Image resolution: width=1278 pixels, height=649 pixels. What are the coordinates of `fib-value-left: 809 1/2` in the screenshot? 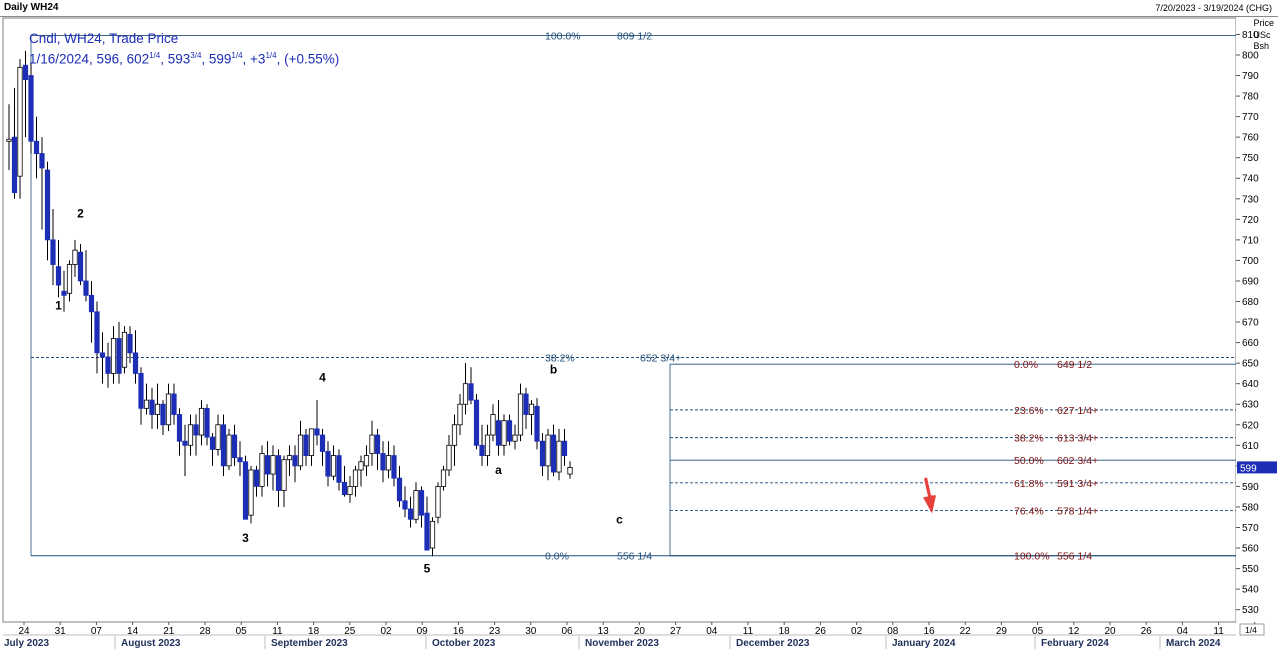 It's located at (634, 36).